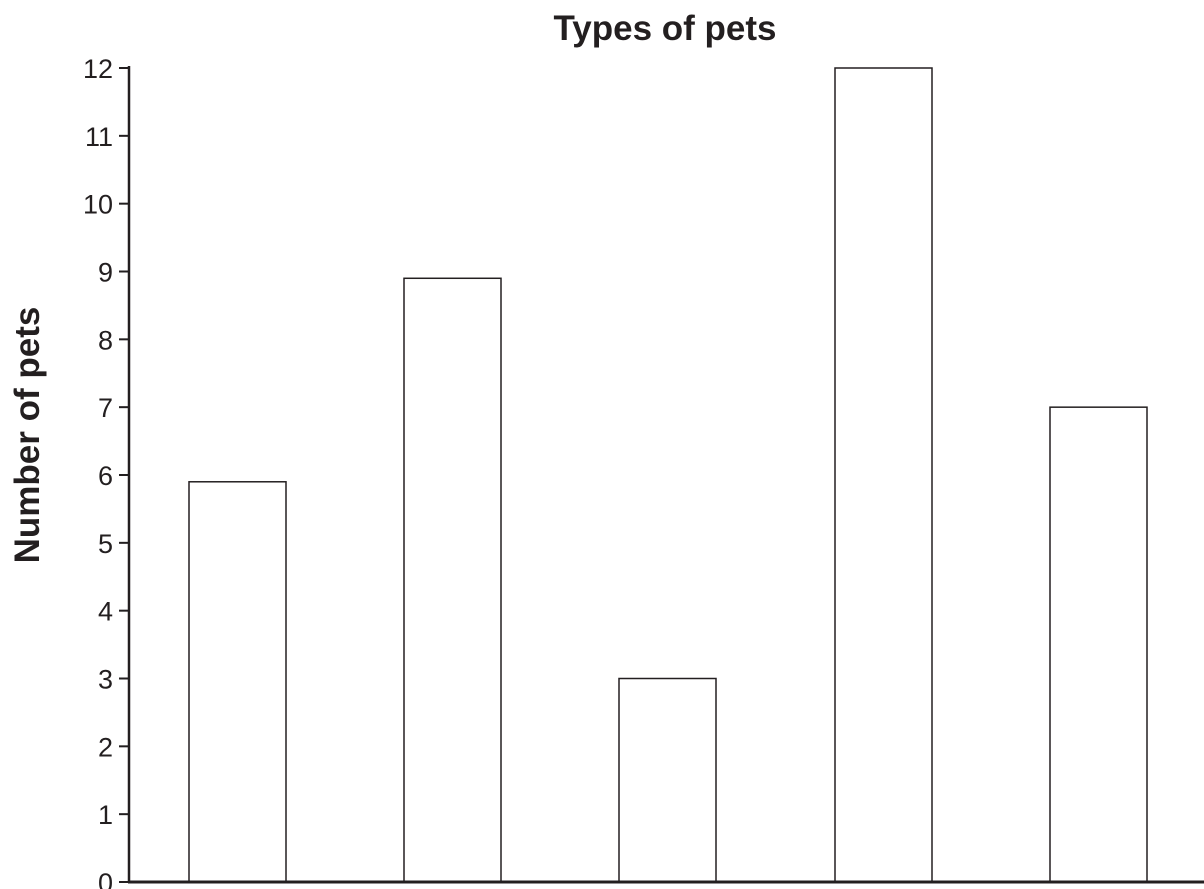 This screenshot has height=889, width=1204. I want to click on y-tick-label: 0, so click(105, 878).